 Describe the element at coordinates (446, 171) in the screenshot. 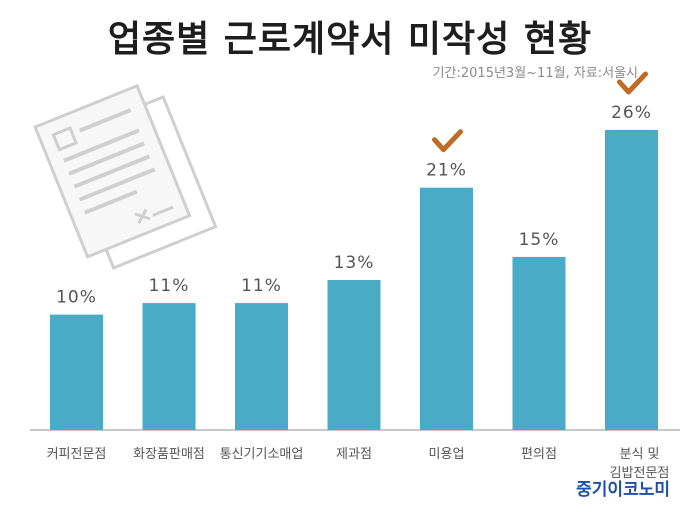

I see `bar-value-label: 21%` at that location.